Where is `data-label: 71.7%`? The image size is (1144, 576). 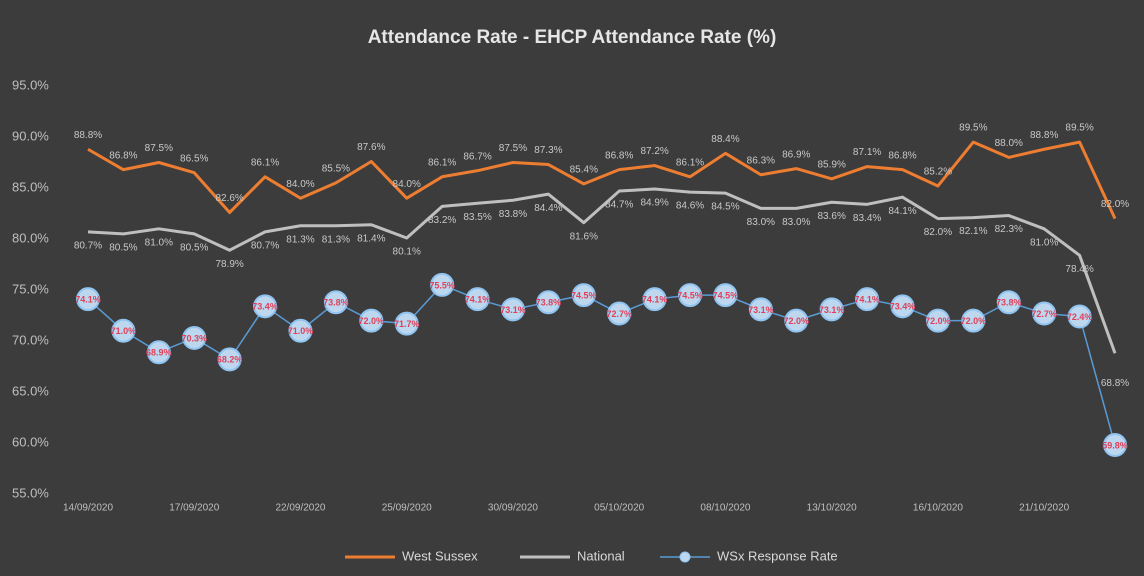
data-label: 71.7% is located at coordinates (407, 324).